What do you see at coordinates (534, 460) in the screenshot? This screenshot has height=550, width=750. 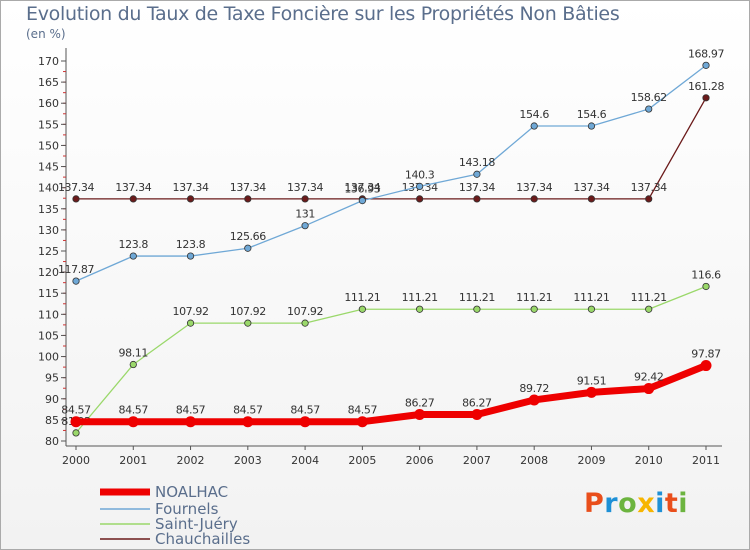 I see `x-tick-label: 2008` at bounding box center [534, 460].